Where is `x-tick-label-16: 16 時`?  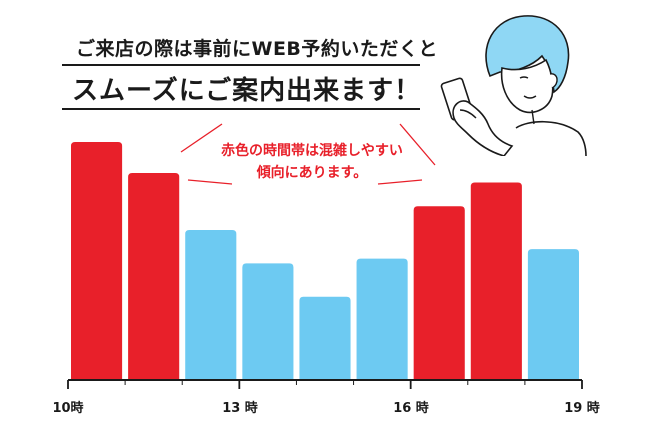 x-tick-label-16: 16 時 is located at coordinates (411, 408).